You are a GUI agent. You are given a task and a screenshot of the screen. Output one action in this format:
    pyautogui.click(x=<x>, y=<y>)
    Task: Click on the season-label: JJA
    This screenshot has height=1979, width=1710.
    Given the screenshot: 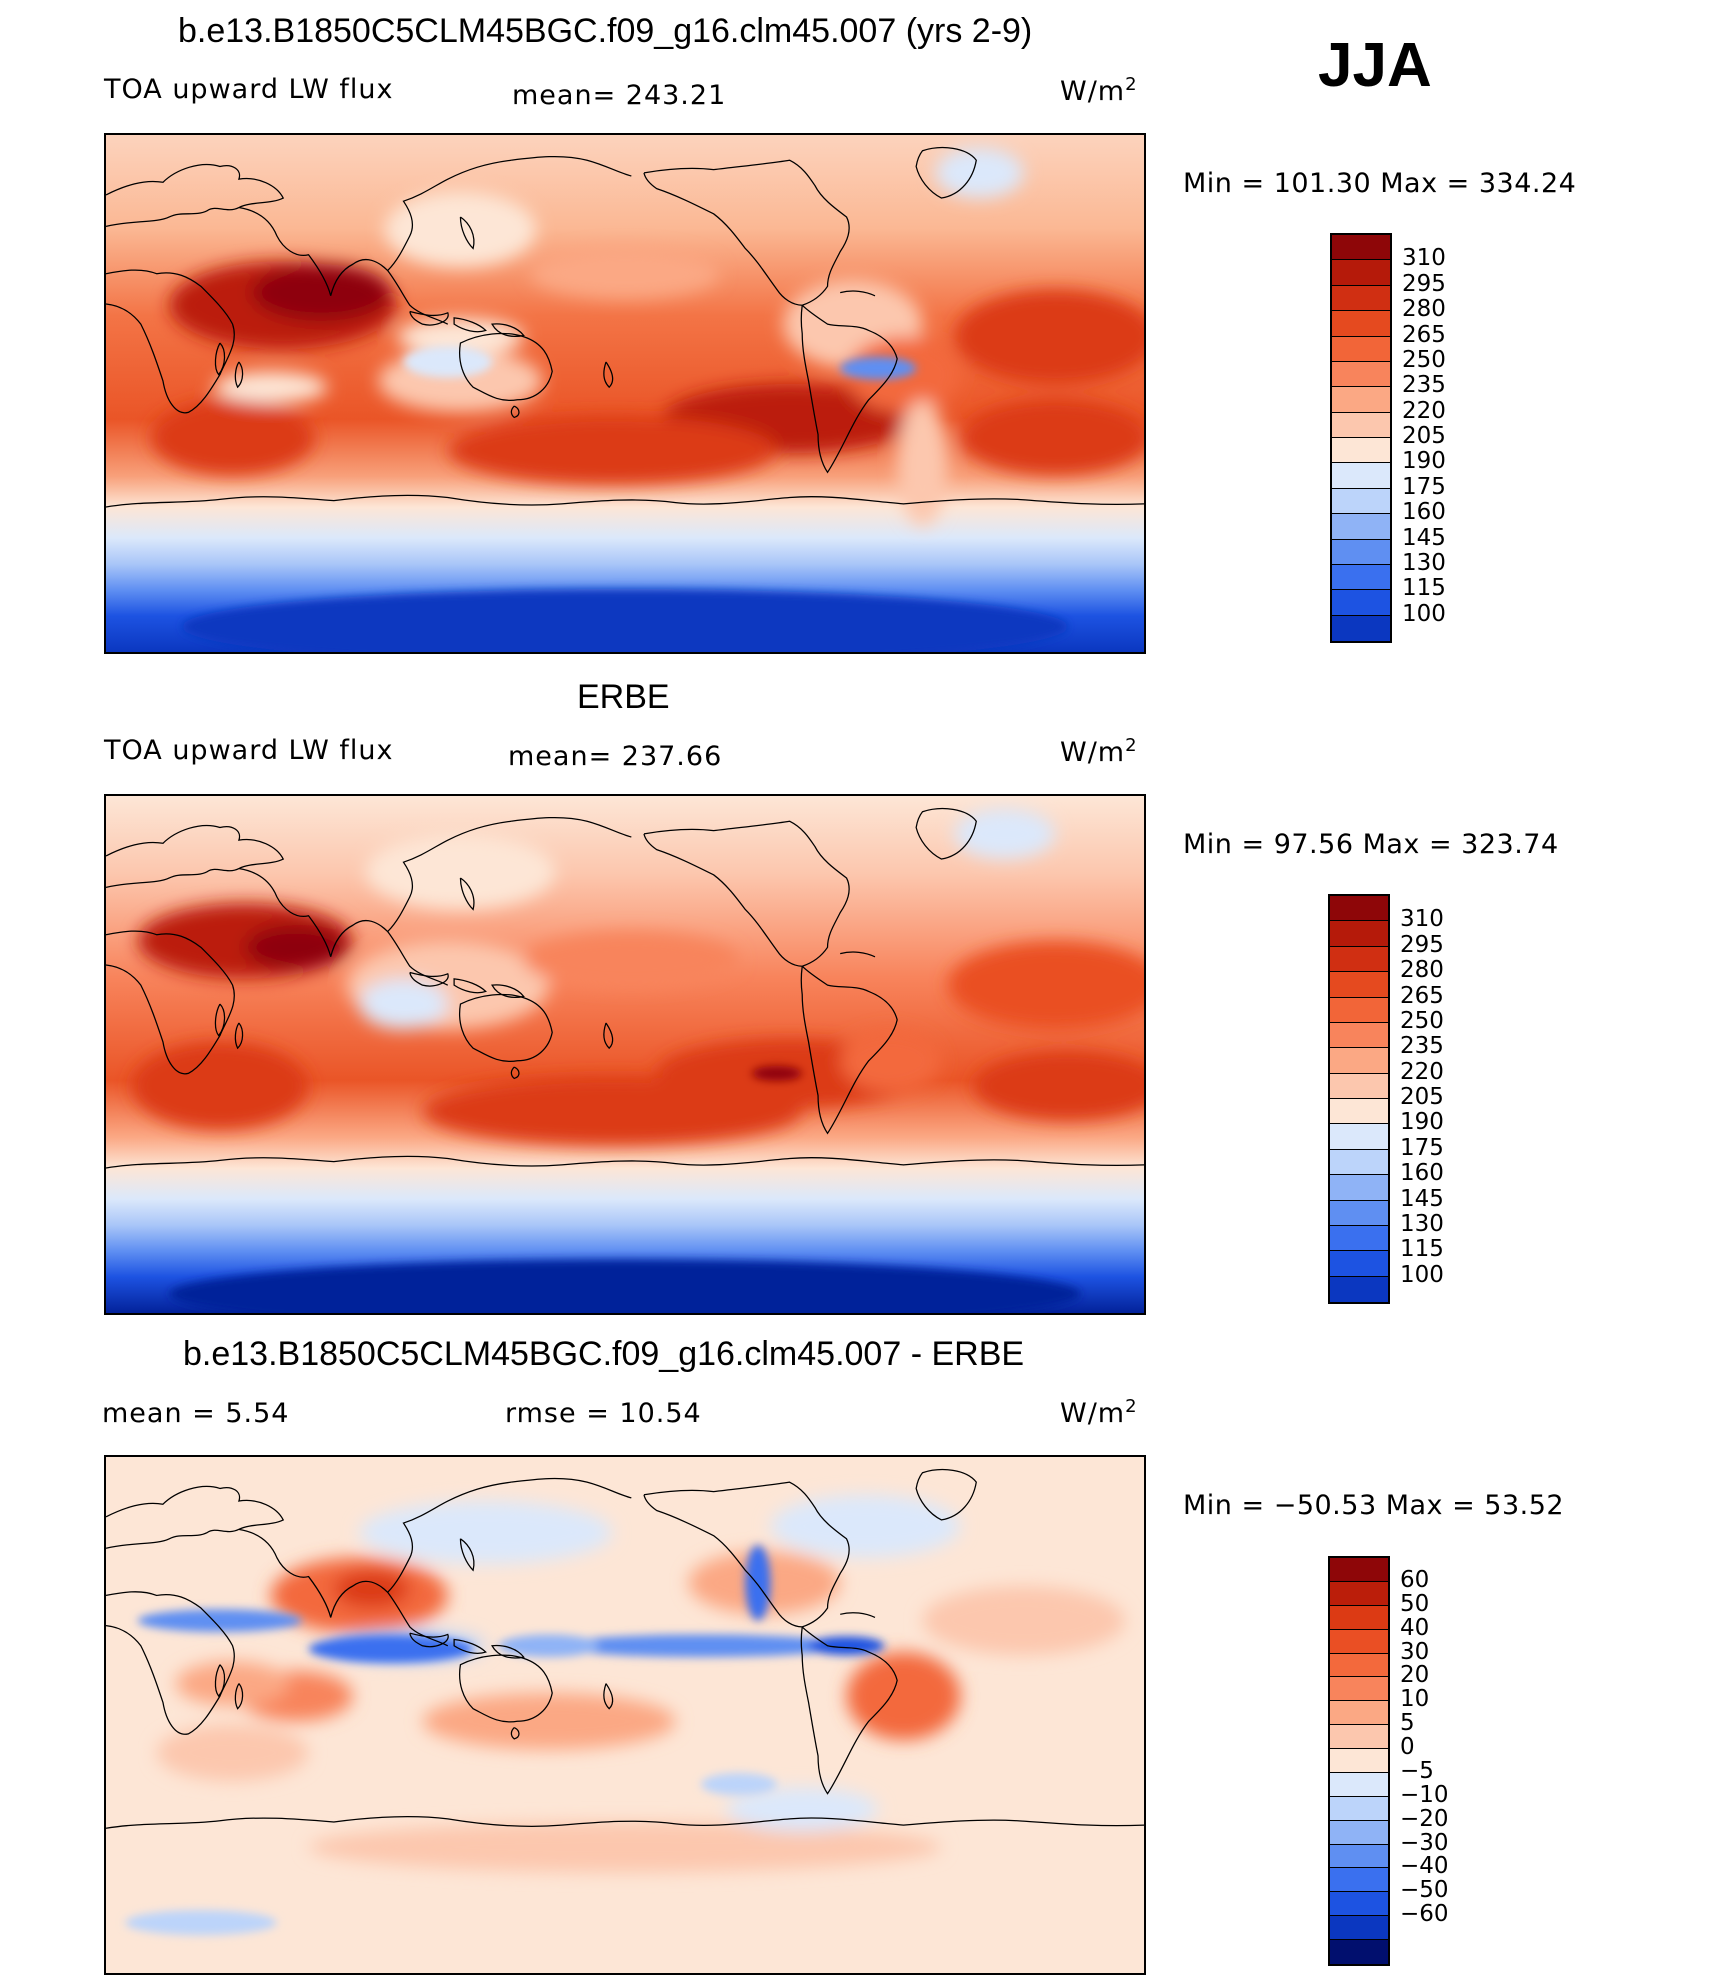 What is the action you would take?
    pyautogui.click(x=1375, y=65)
    